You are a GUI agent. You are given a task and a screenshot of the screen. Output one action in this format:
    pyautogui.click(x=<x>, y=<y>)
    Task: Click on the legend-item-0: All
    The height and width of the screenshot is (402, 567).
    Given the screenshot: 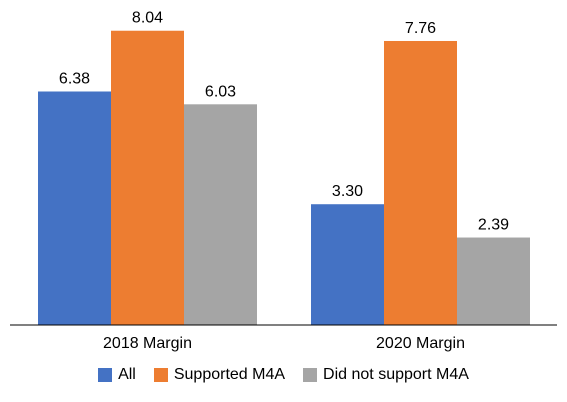 What is the action you would take?
    pyautogui.click(x=117, y=375)
    